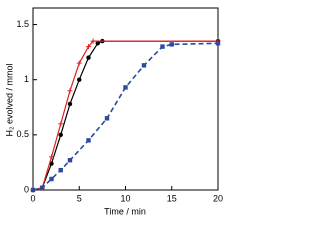 The height and width of the screenshot is (240, 320). What do you see at coordinates (79, 198) in the screenshot?
I see `x-tick-label: 5` at bounding box center [79, 198].